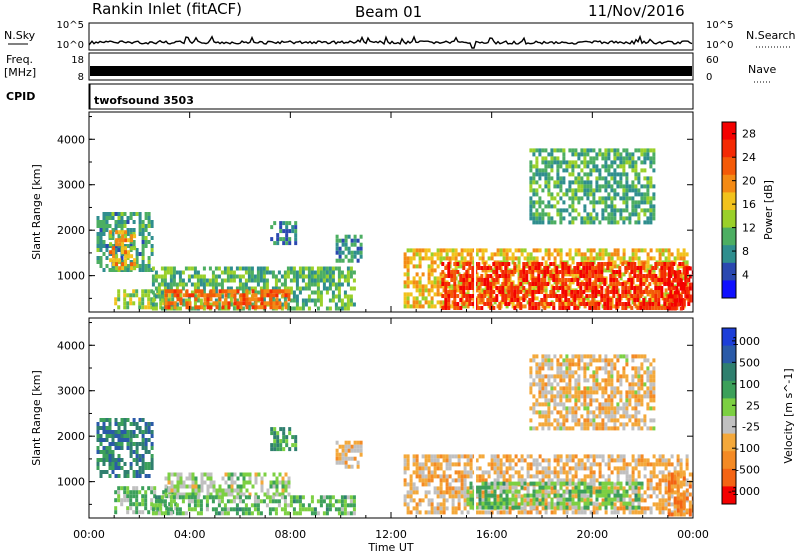 The height and width of the screenshot is (558, 800). What do you see at coordinates (19, 59) in the screenshot?
I see `freq-label: Freq.` at bounding box center [19, 59].